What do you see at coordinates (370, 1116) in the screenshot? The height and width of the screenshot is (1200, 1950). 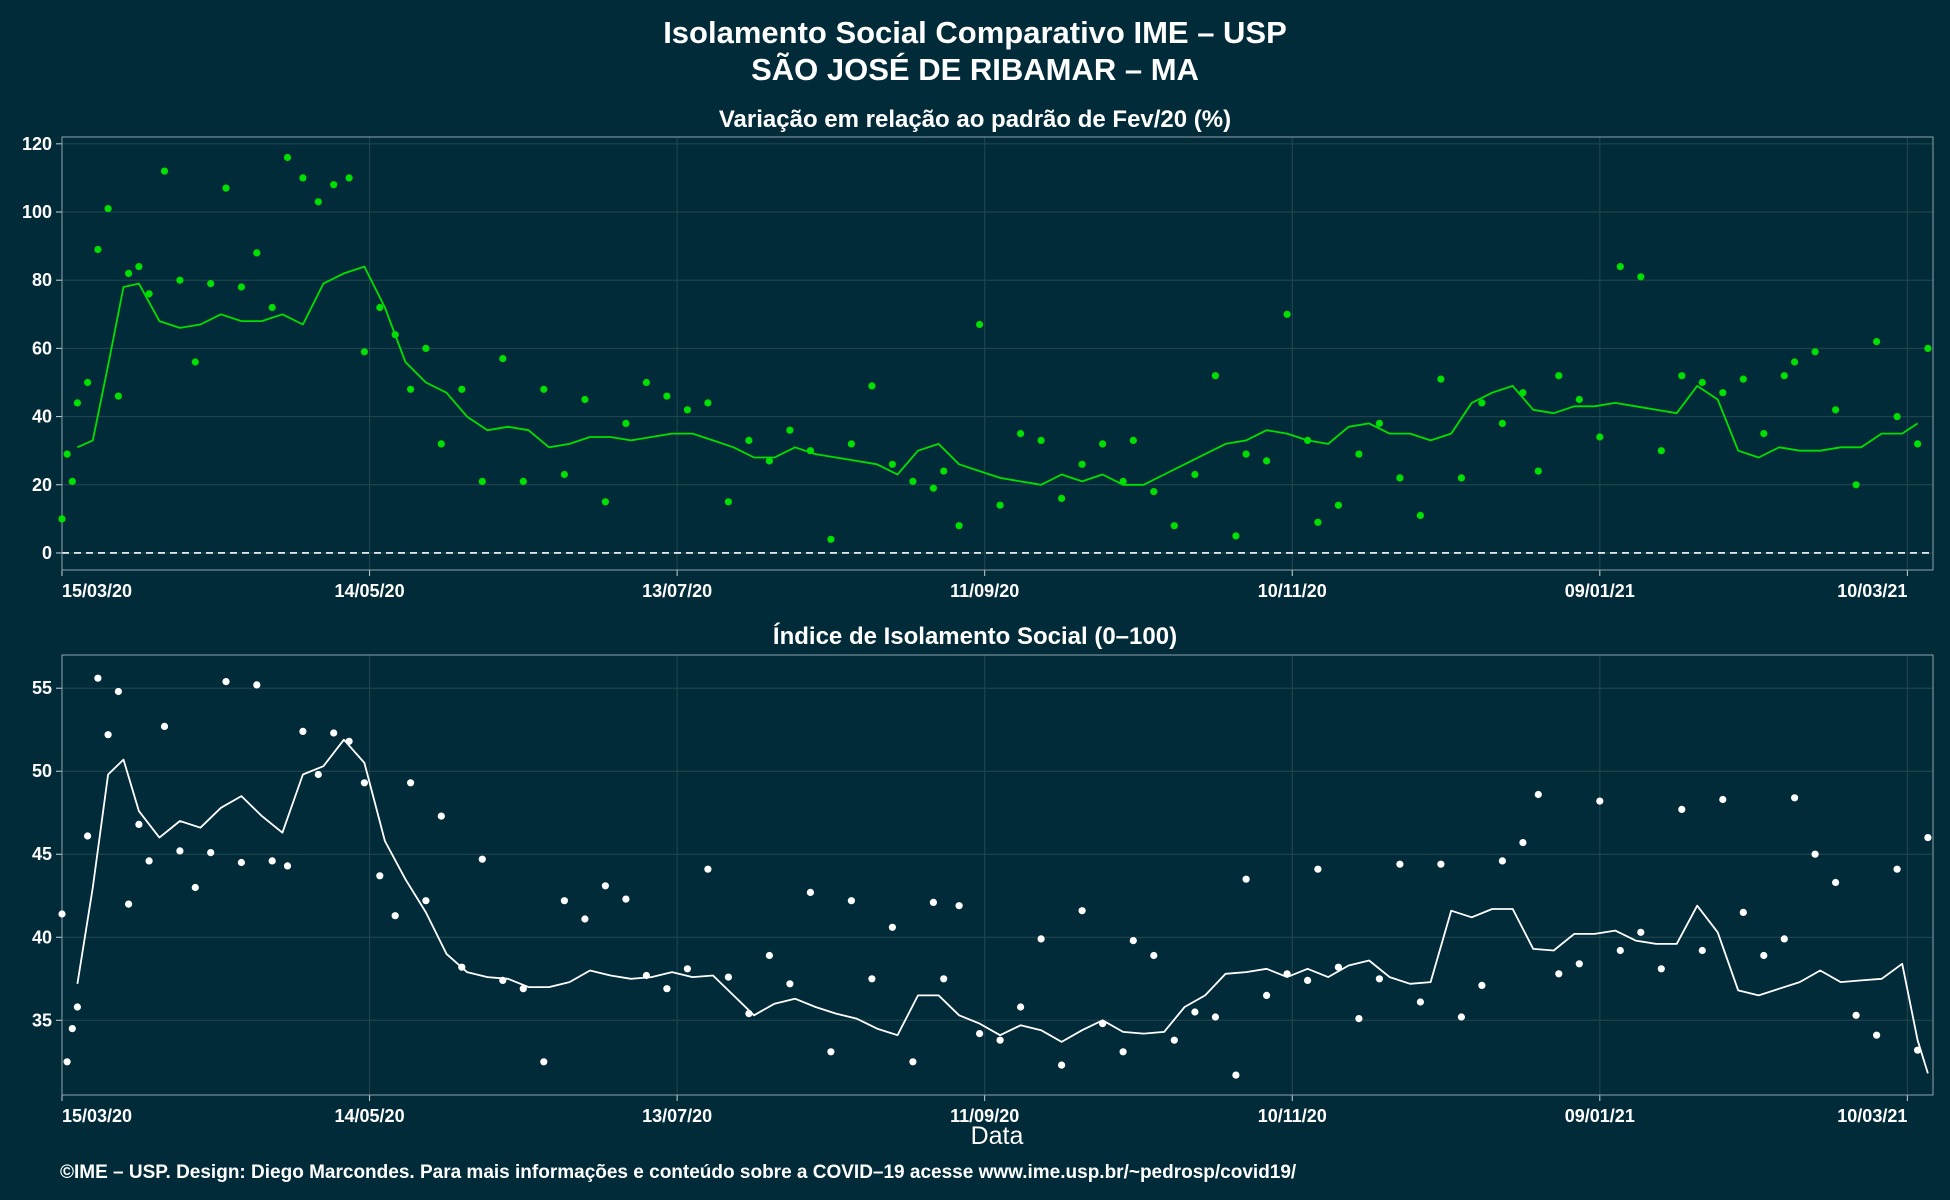 I see `panel2-x-tick-label: 14/05/20` at bounding box center [370, 1116].